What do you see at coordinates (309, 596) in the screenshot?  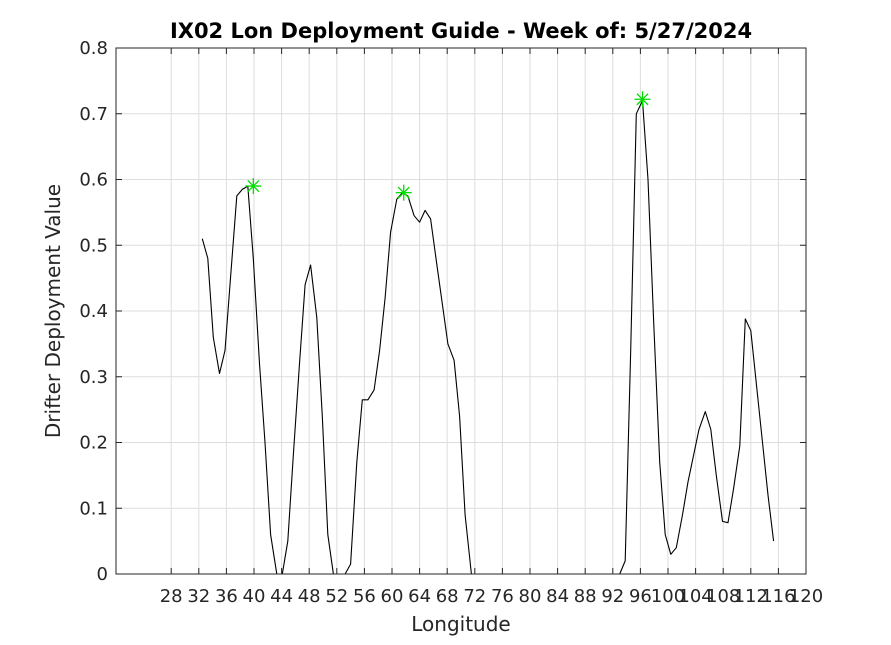 I see `x-tick-label: 48` at bounding box center [309, 596].